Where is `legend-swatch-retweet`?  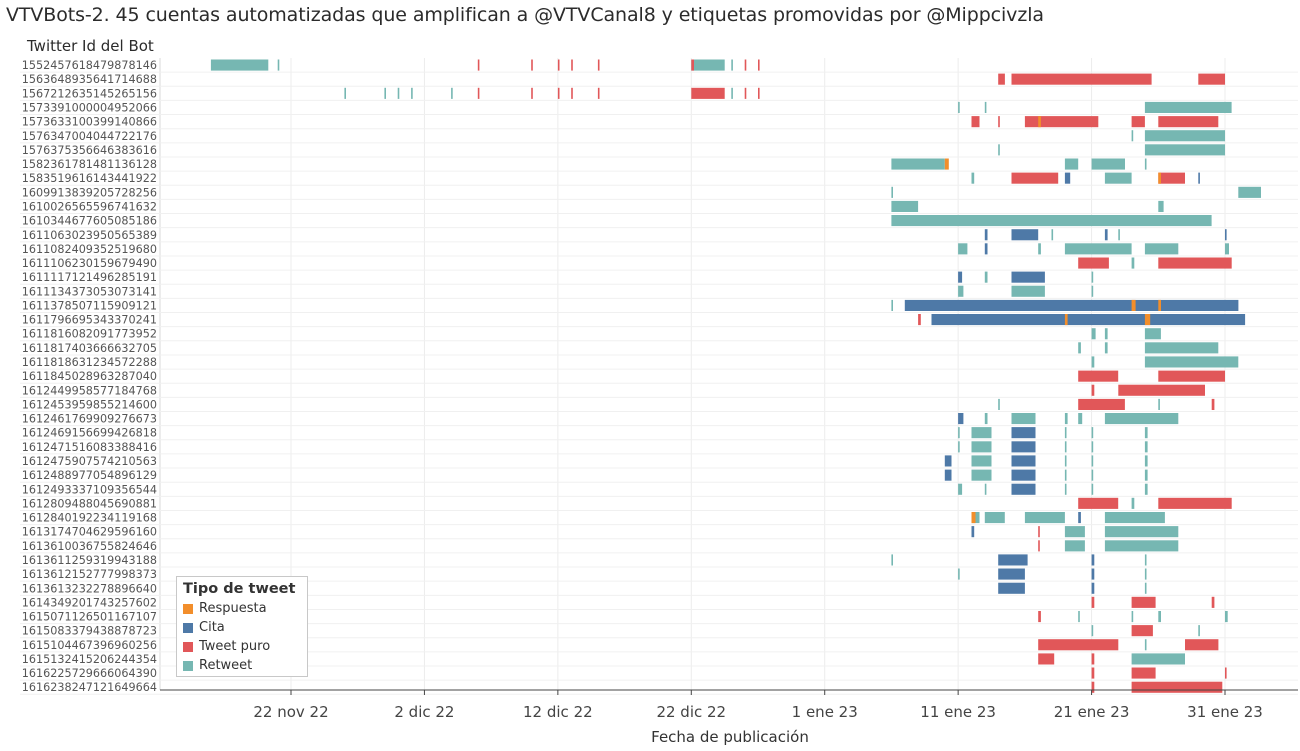 legend-swatch-retweet is located at coordinates (188, 665).